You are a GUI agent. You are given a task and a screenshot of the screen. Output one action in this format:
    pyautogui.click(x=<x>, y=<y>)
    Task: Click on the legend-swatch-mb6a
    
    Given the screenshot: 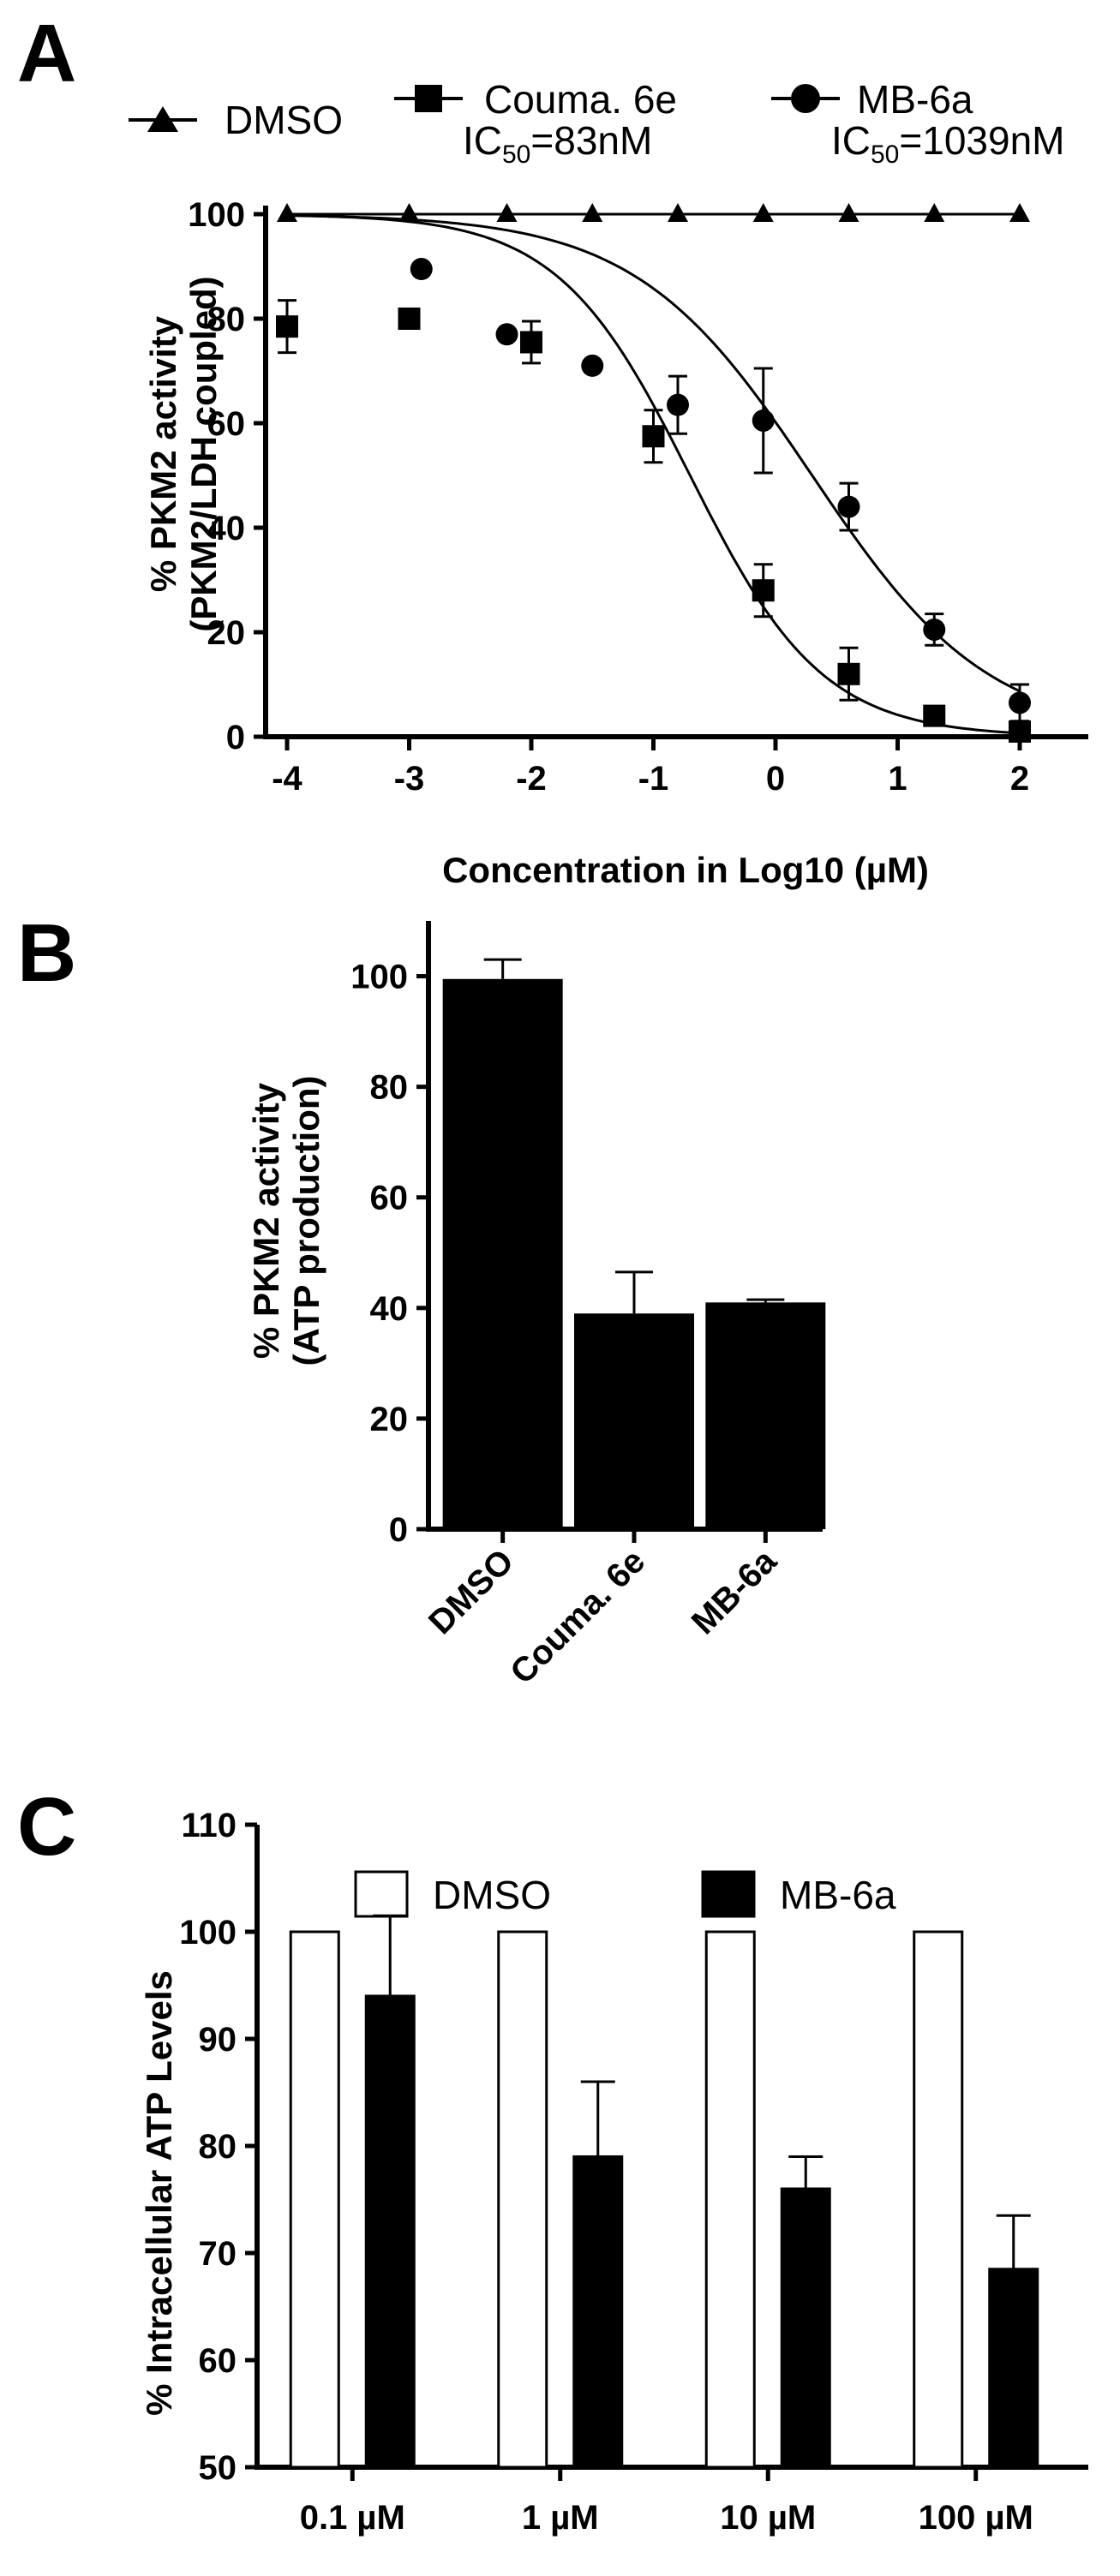 What is the action you would take?
    pyautogui.click(x=728, y=1894)
    